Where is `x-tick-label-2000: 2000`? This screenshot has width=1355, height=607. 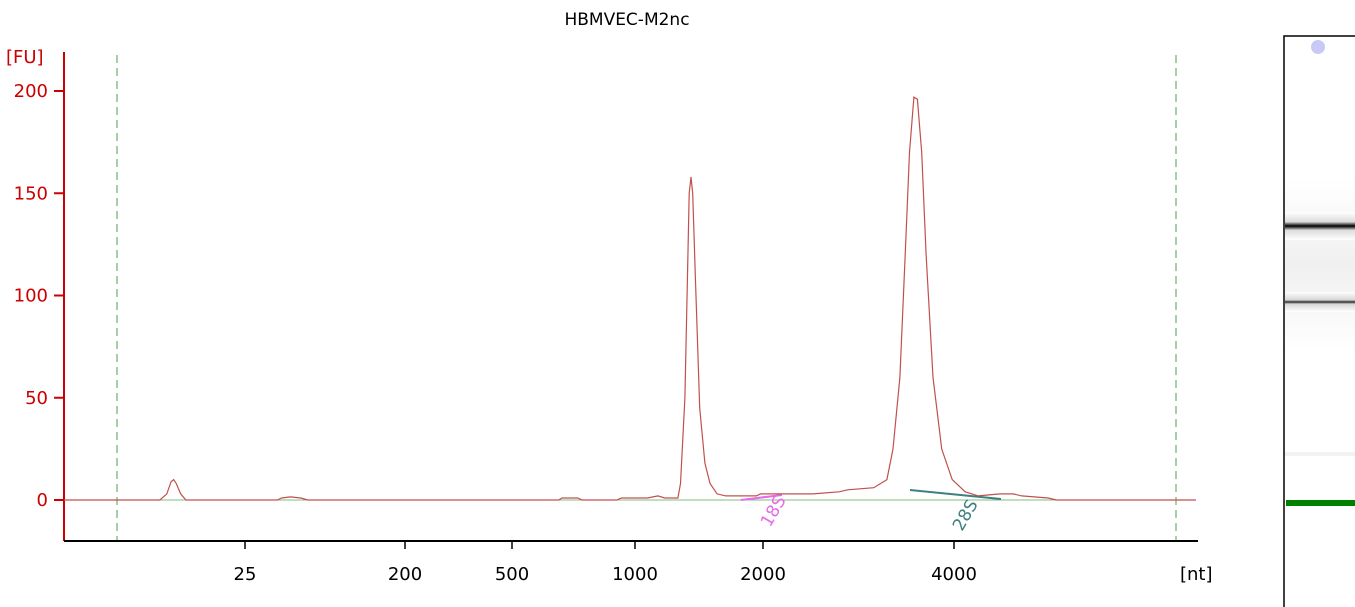 x-tick-label-2000: 2000 is located at coordinates (763, 574).